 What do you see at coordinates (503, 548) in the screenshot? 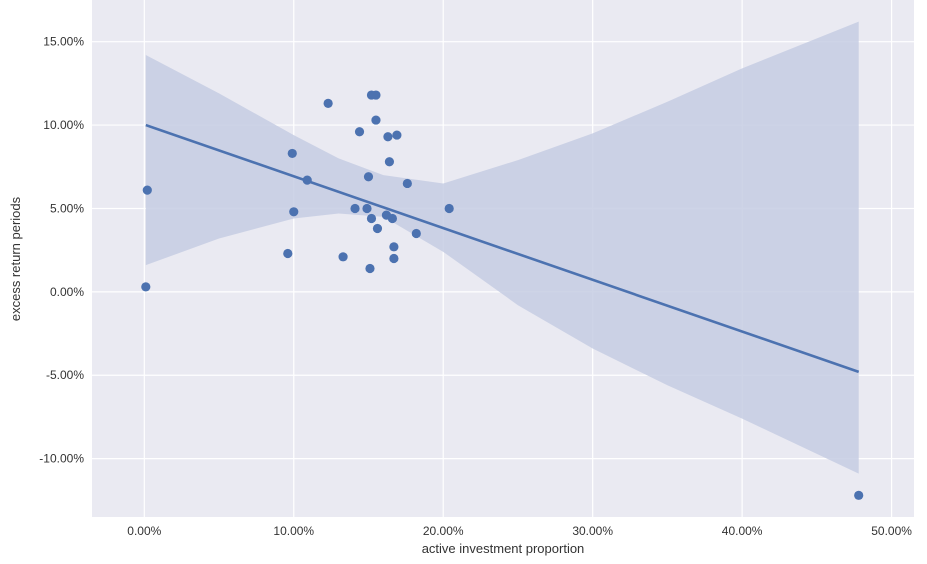
I see `x-axis-label: active investment proportion` at bounding box center [503, 548].